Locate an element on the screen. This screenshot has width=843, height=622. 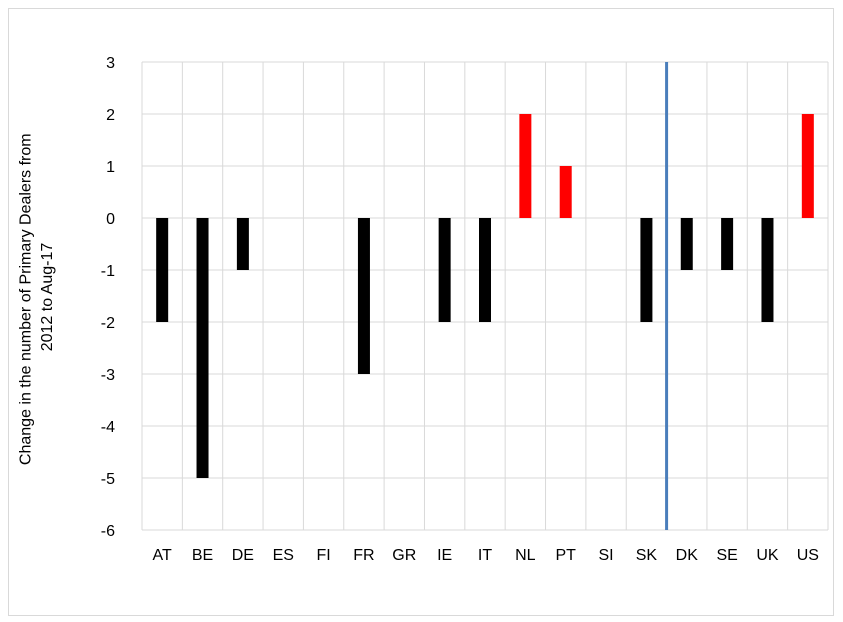
x-tick-label: PT is located at coordinates (565, 555).